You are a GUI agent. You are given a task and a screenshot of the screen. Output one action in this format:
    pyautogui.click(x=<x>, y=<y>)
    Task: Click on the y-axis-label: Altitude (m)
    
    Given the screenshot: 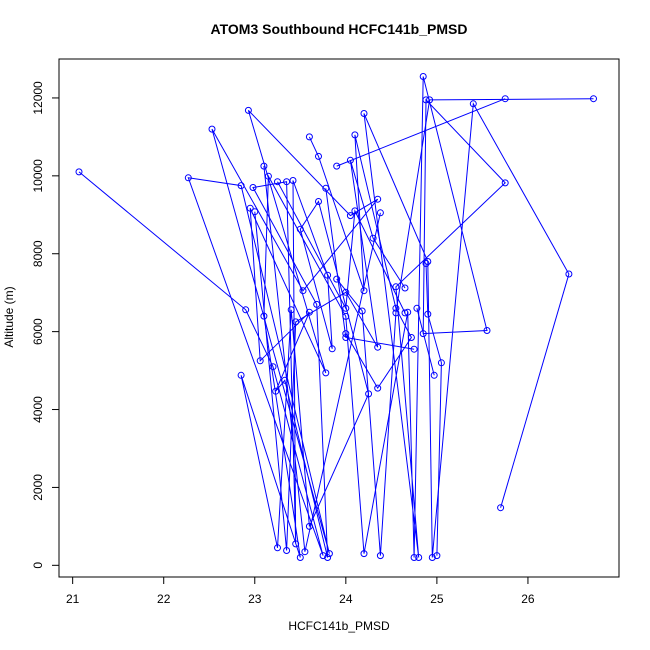 What is the action you would take?
    pyautogui.click(x=9, y=316)
    